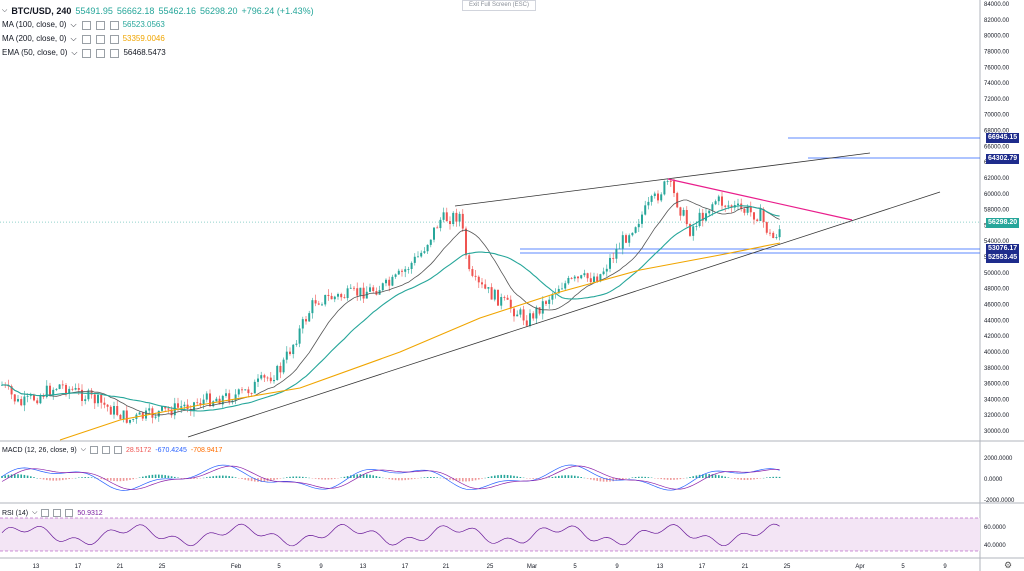 The image size is (1024, 571). I want to click on indicator-row-ma100: MA (100, close, 0) ⌵ 56523.0563, so click(158, 25).